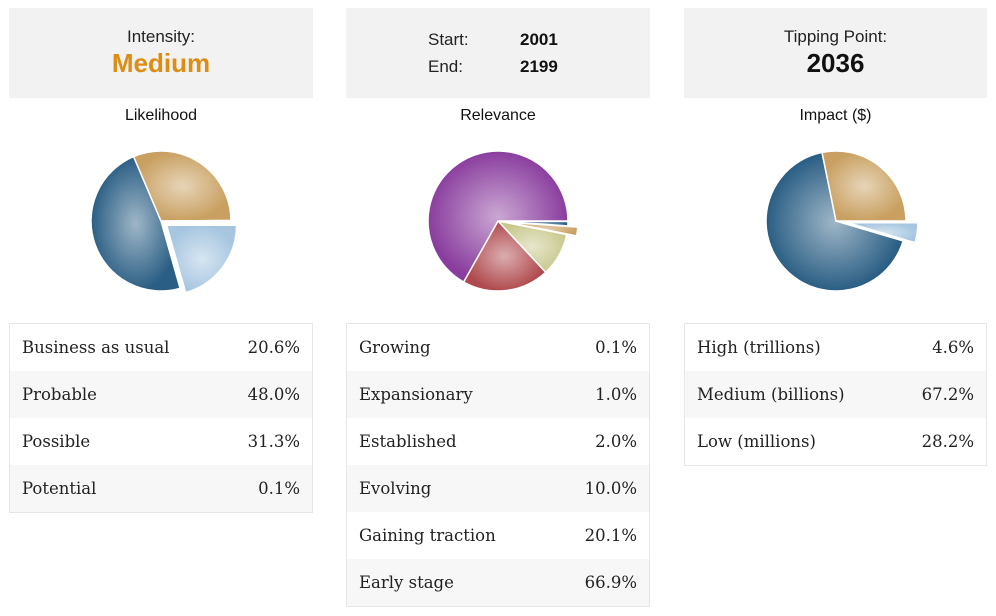 This screenshot has height=616, width=996. What do you see at coordinates (835, 347) in the screenshot?
I see `table-row: High (trillions) 4.6%` at bounding box center [835, 347].